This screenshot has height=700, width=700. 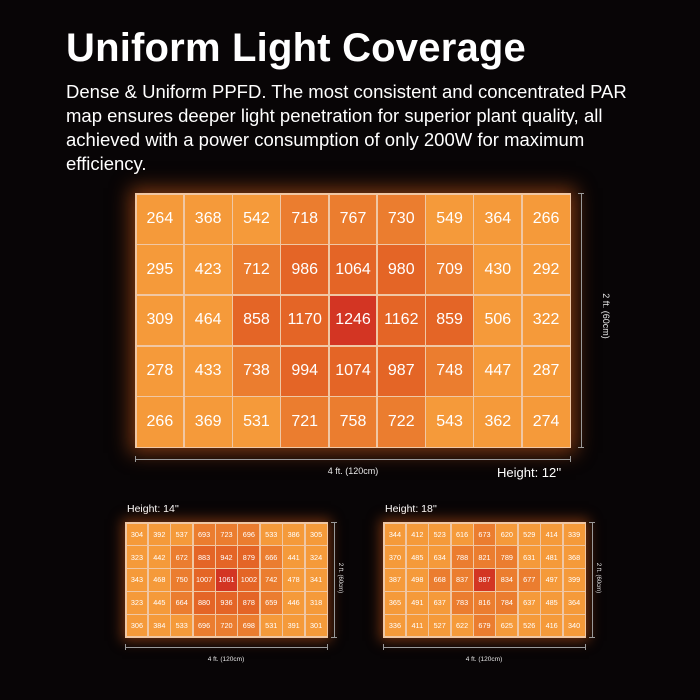 I want to click on ppfd-cell: 542, so click(x=256, y=219).